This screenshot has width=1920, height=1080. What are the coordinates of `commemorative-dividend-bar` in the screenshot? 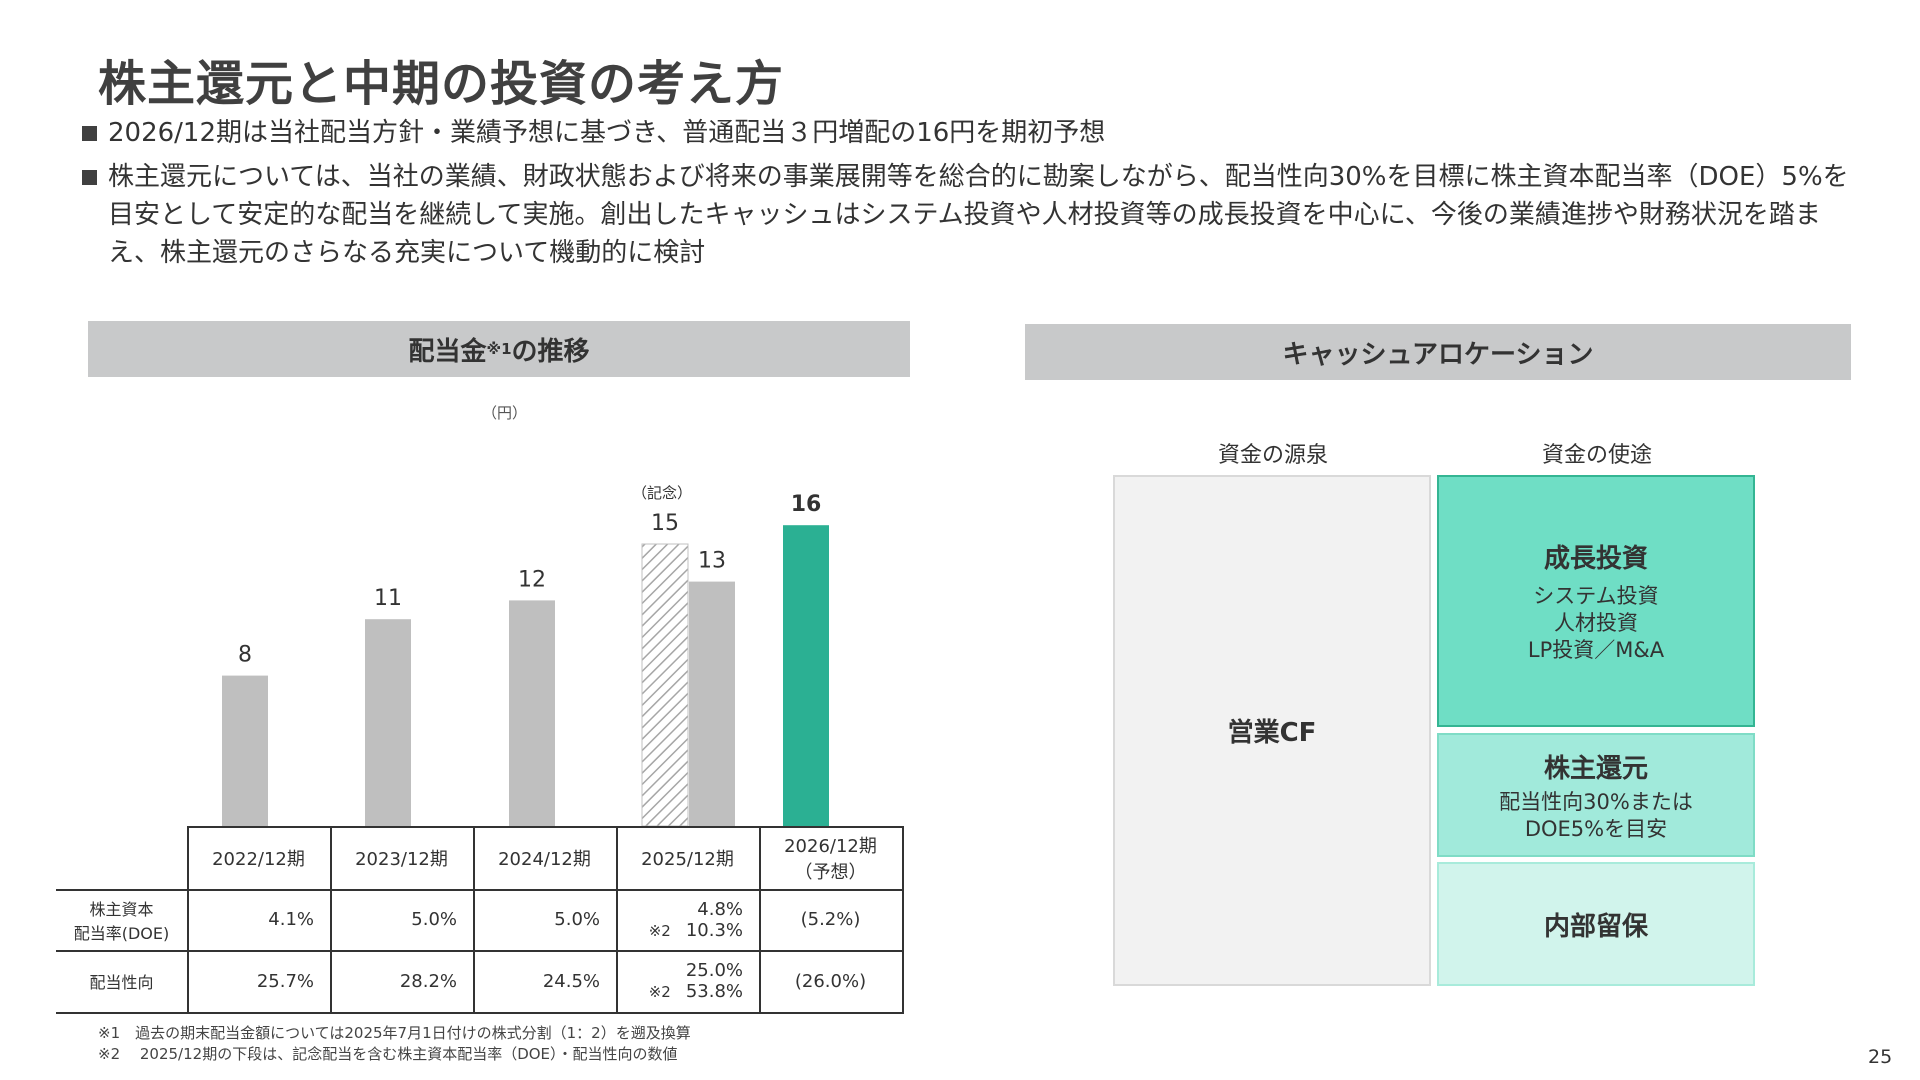 It's located at (665, 685).